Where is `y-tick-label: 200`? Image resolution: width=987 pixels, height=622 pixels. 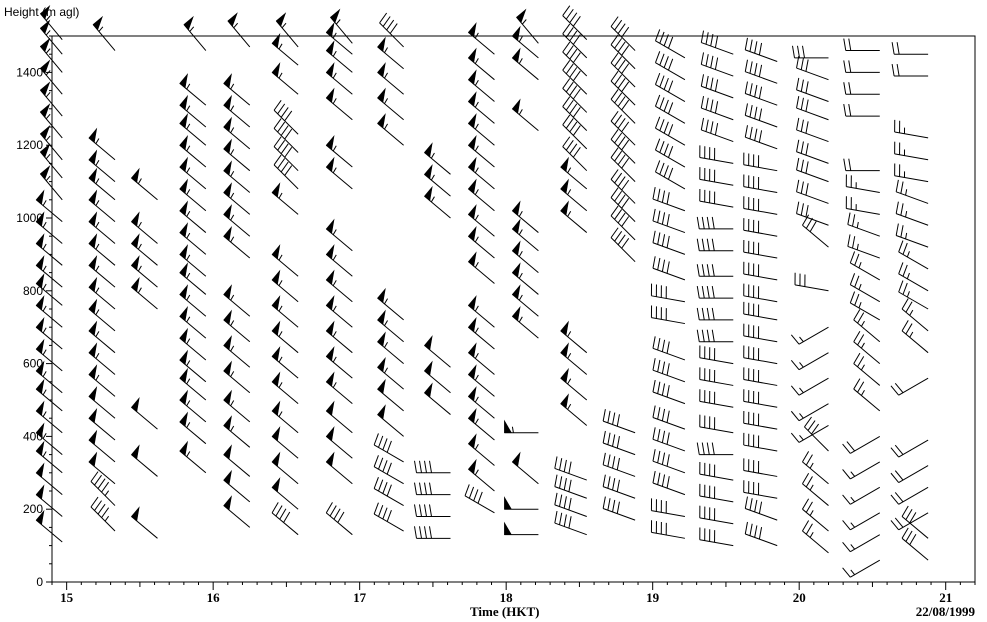
y-tick-label: 200 is located at coordinates (33, 509).